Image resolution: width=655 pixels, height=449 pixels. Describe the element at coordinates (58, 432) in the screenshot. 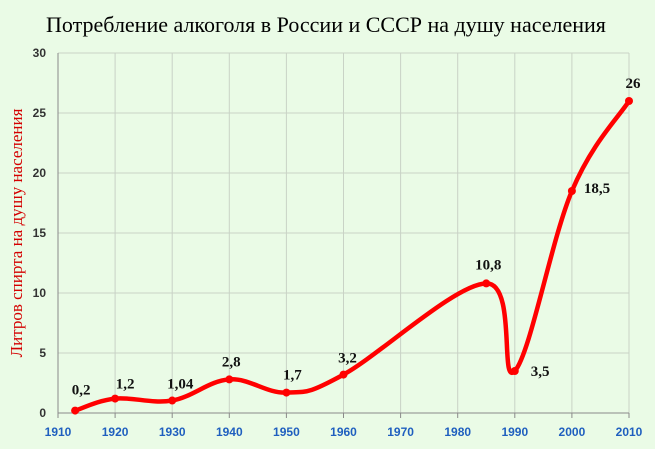

I see `x-tick-label: 1910` at that location.